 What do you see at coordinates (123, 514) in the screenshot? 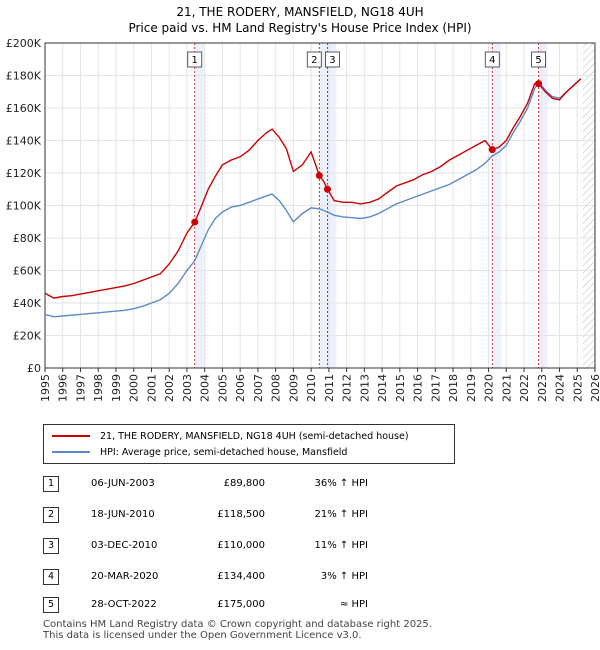
I see `sale-date: 18-JUN-2010` at bounding box center [123, 514].